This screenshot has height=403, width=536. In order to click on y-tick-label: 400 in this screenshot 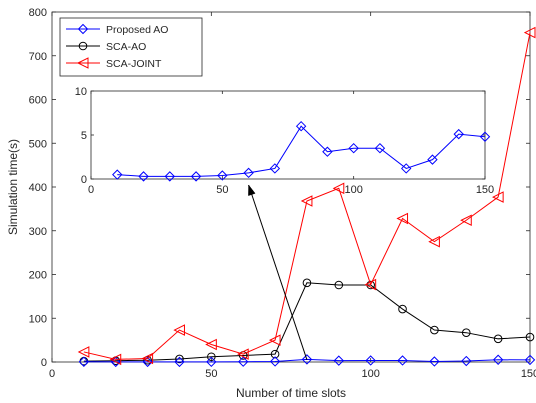, I will do `click(38, 188)`.